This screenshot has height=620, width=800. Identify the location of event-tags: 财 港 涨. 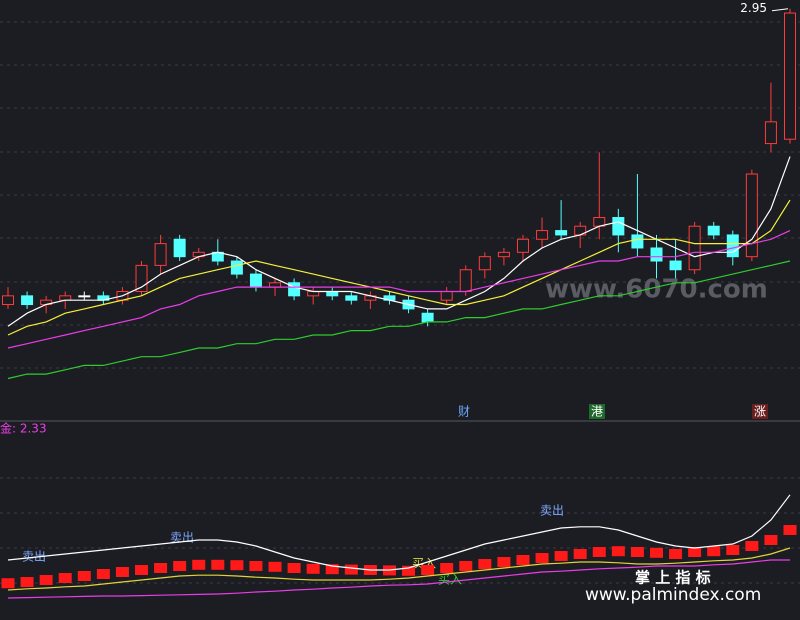
(612, 411).